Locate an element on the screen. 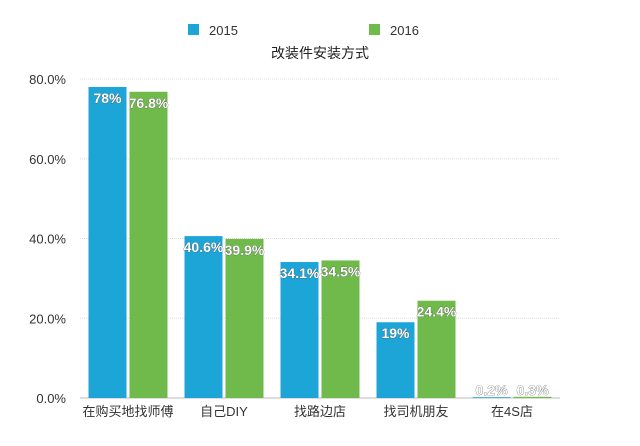 Image resolution: width=640 pixels, height=446 pixels. data-label: 39.9% is located at coordinates (245, 250).